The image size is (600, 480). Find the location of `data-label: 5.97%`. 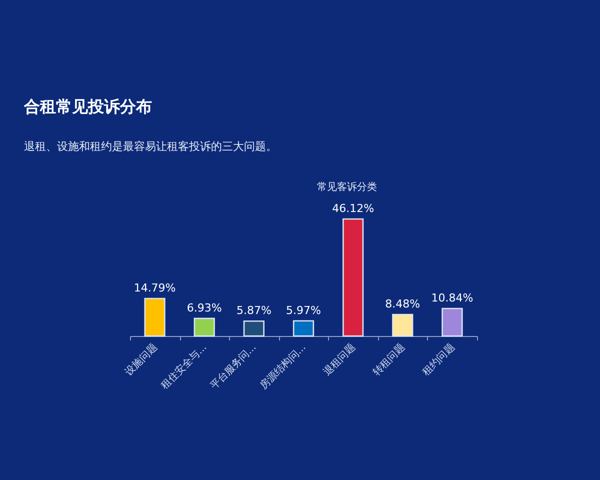

data-label: 5.97% is located at coordinates (303, 310).